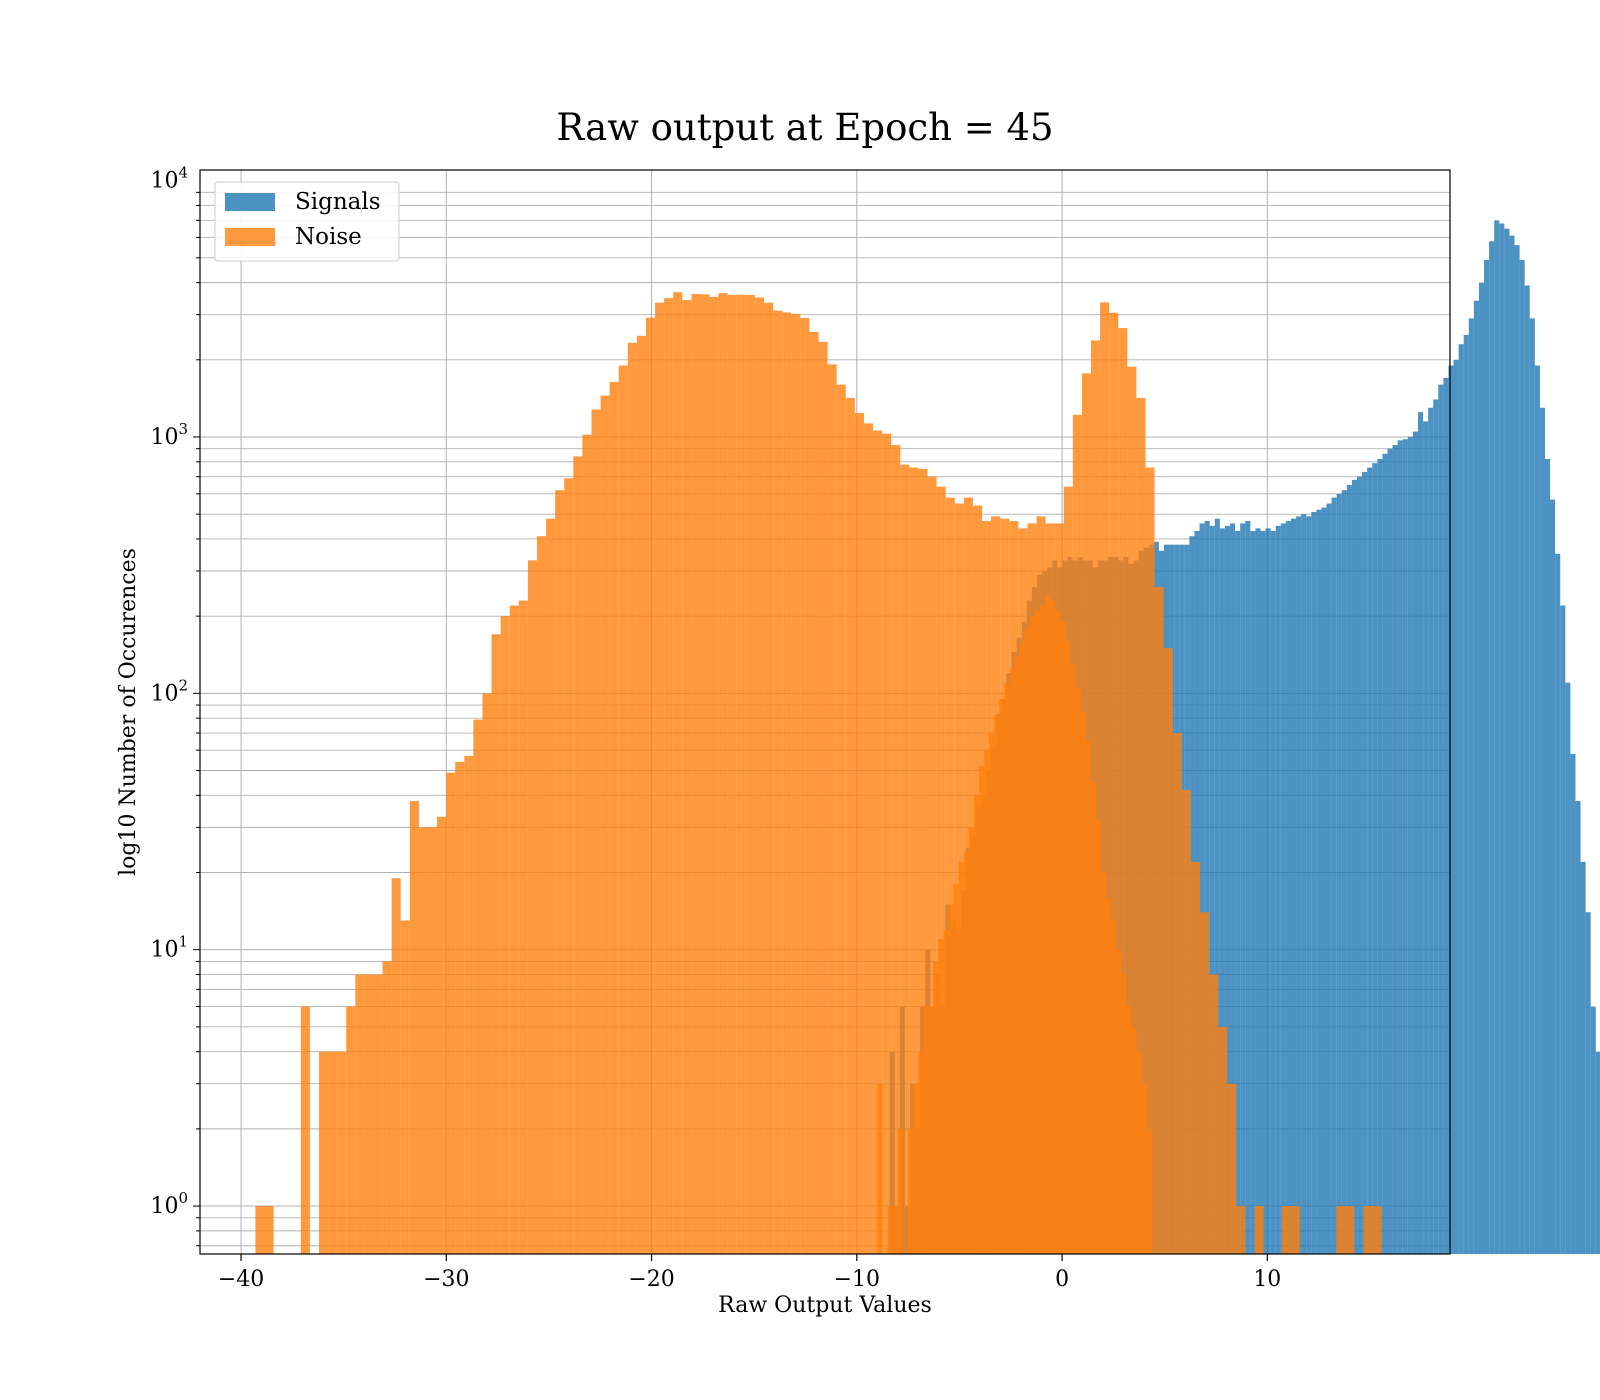 The image size is (1600, 1400). Describe the element at coordinates (250, 237) in the screenshot. I see `legend-swatch-noise` at that location.